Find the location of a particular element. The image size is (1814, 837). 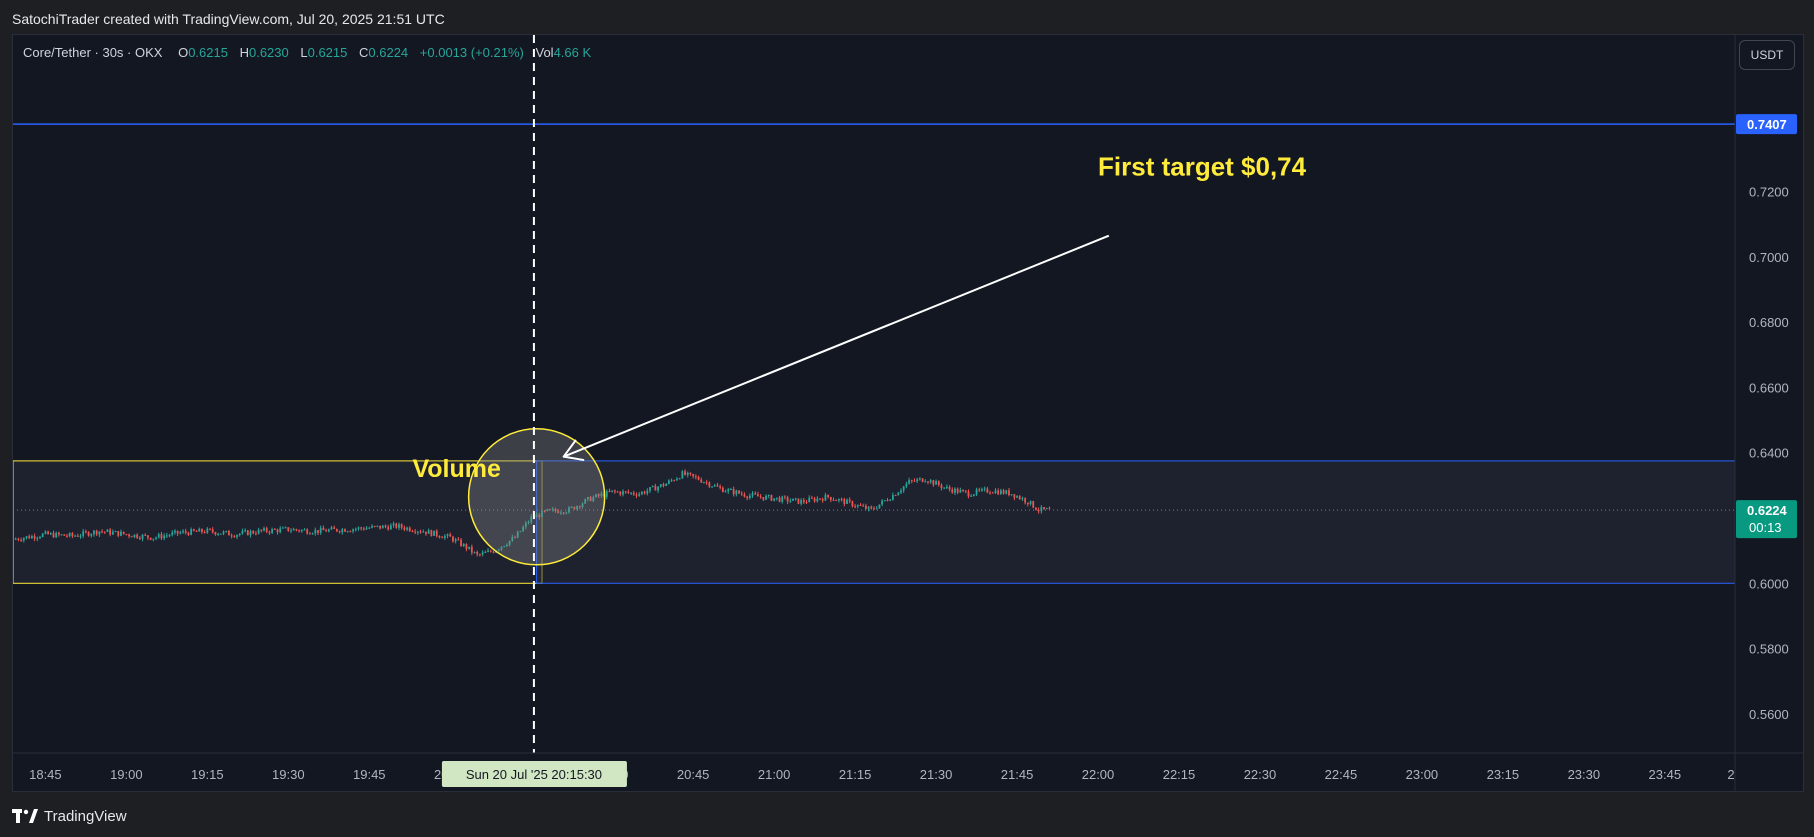

time-tick-label: 18:45 is located at coordinates (45, 774).